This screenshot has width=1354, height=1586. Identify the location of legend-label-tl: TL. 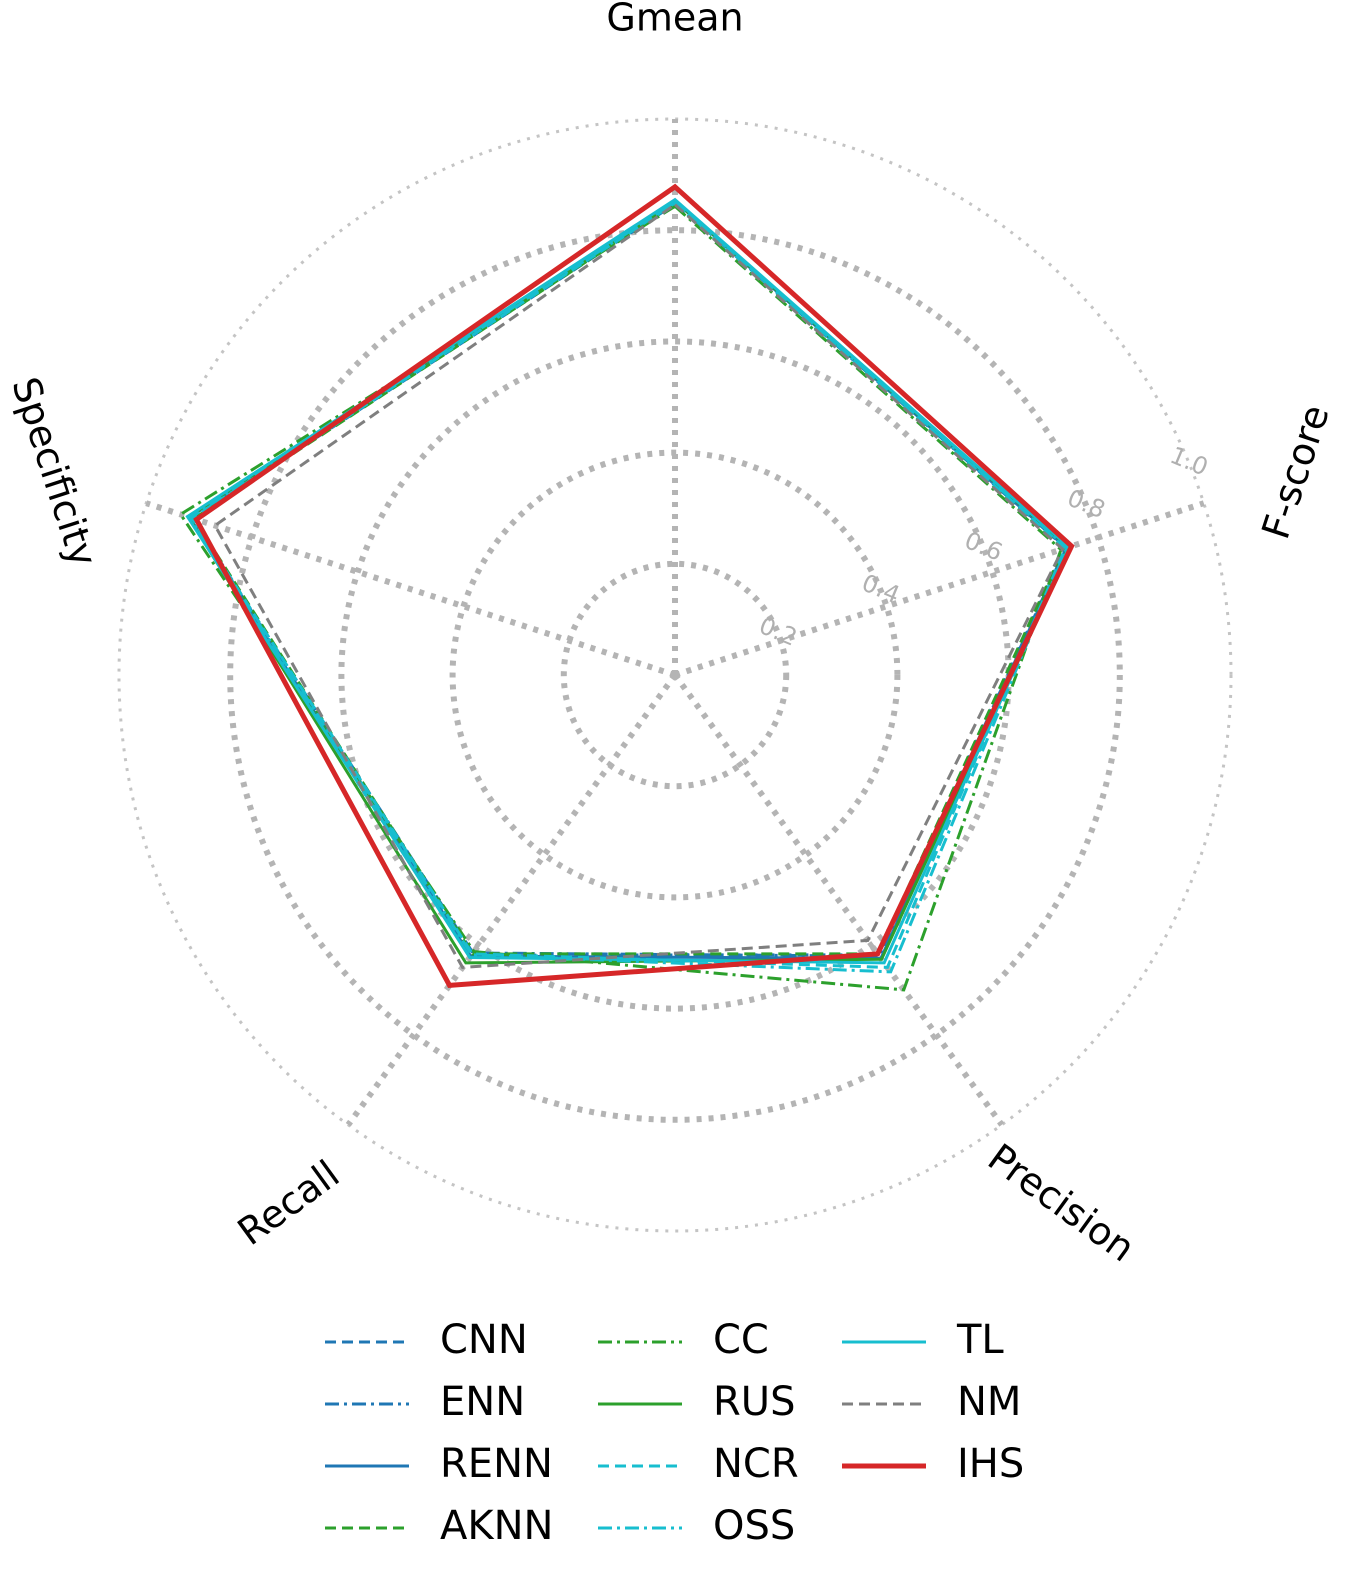
(980, 1340).